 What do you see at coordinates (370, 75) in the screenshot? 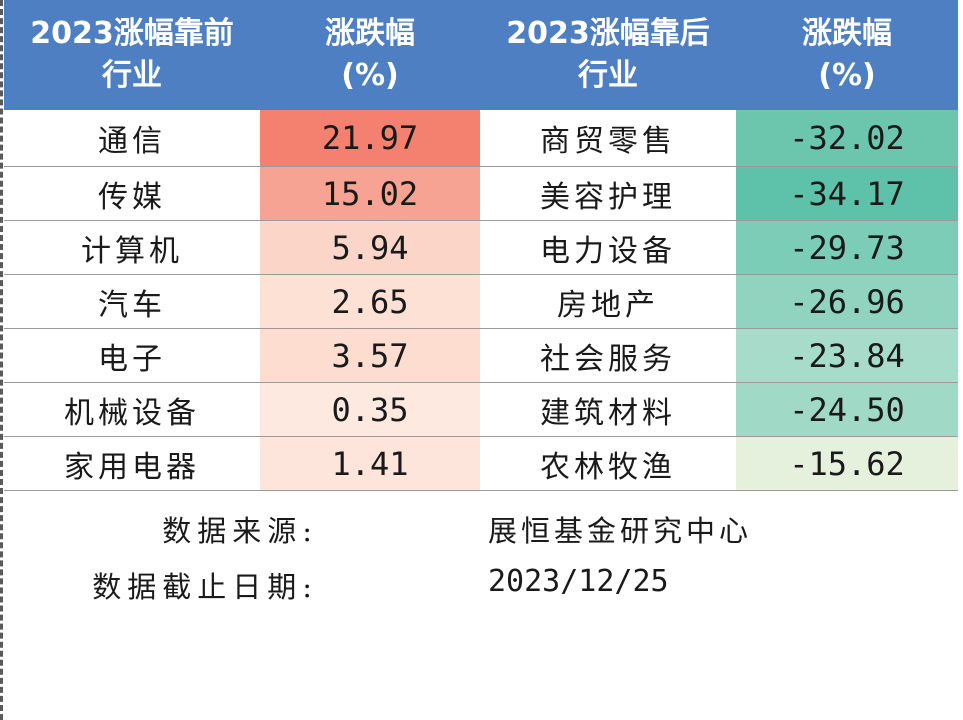
I see `header-top-change-line2: (%)` at bounding box center [370, 75].